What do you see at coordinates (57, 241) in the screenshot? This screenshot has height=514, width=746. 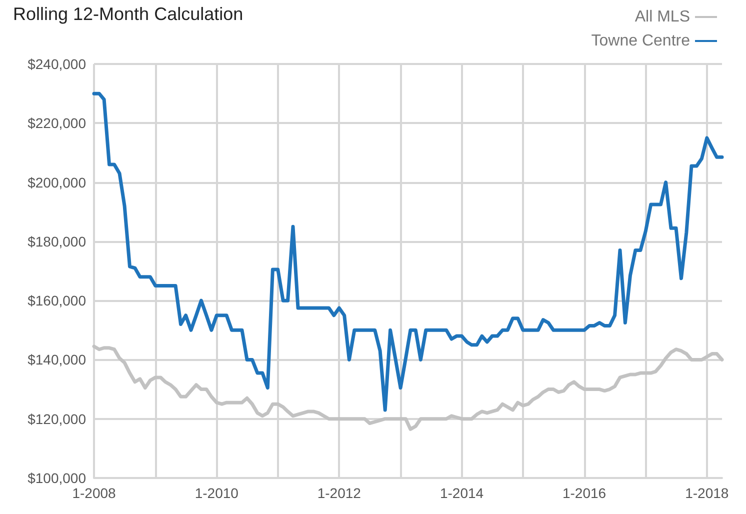 I see `y-tick-label: $180,000` at bounding box center [57, 241].